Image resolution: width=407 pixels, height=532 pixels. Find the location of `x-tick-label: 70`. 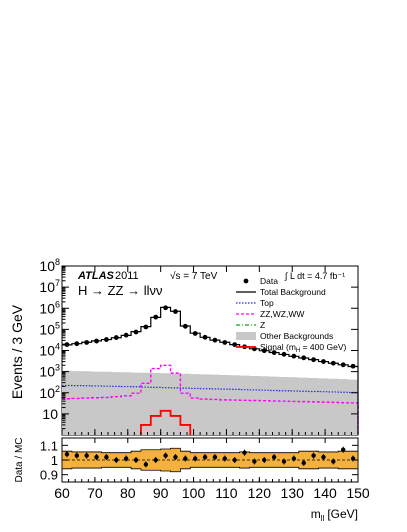

x-tick-label: 70 is located at coordinates (95, 493).